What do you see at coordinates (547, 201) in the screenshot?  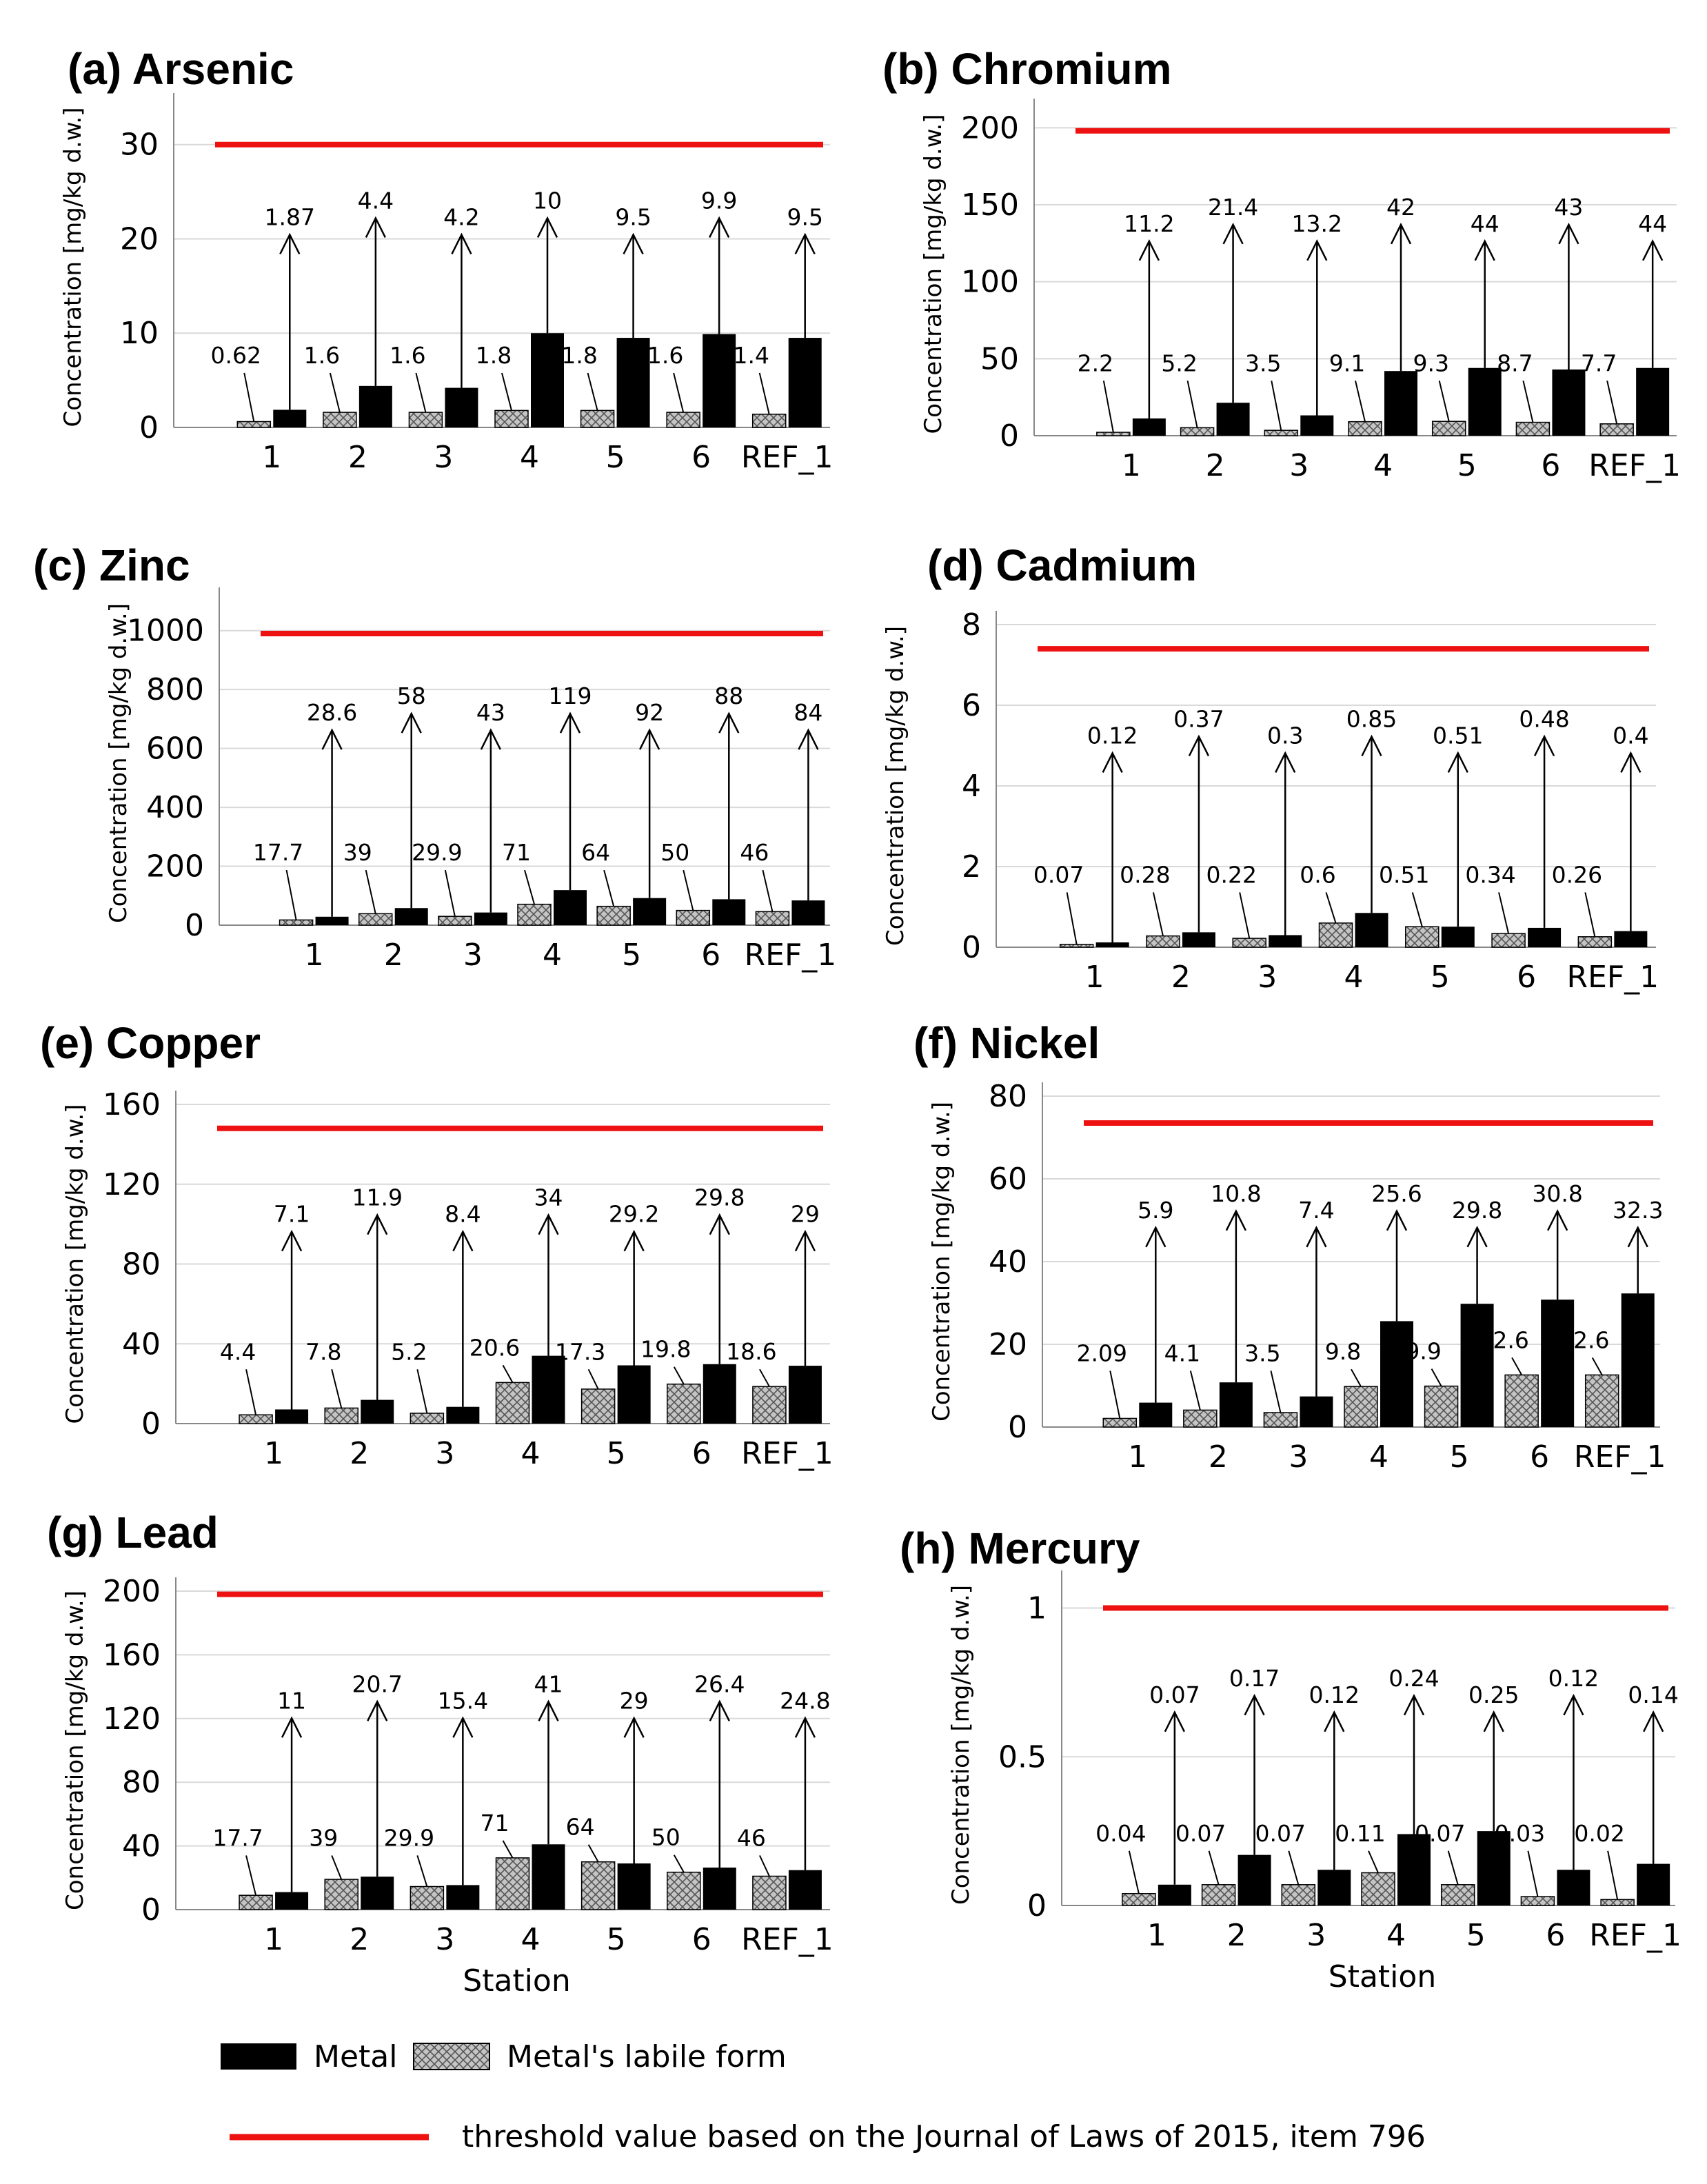 I see `data-label-metal: 10` at bounding box center [547, 201].